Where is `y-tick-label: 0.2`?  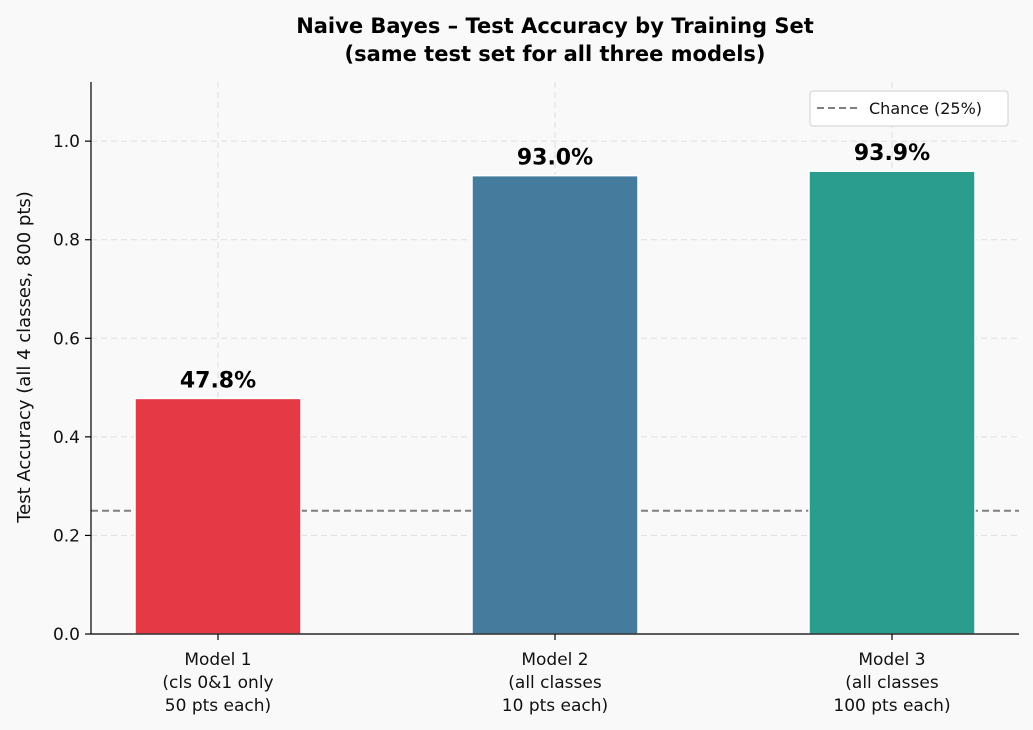 y-tick-label: 0.2 is located at coordinates (66, 536).